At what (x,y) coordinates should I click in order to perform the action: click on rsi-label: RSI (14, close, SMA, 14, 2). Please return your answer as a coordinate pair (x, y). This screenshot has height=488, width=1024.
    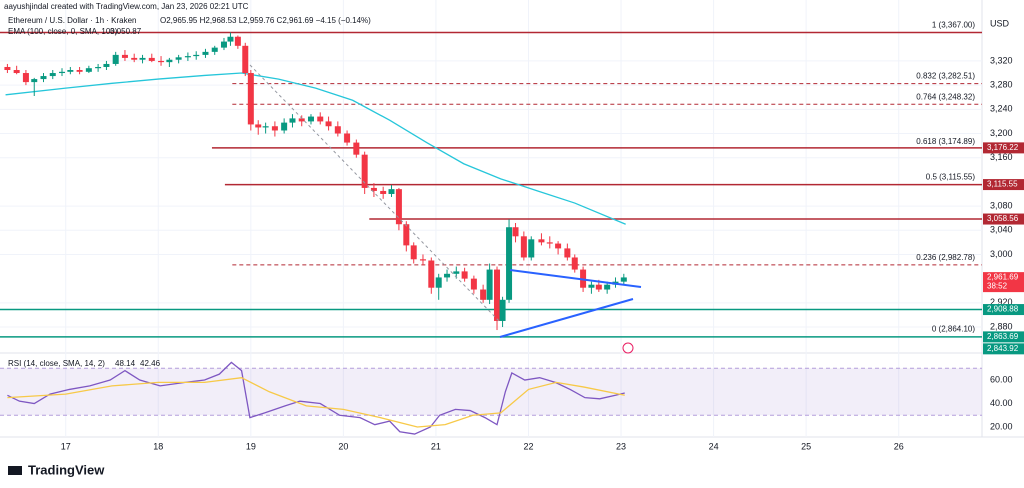
    Looking at the image, I should click on (56, 363).